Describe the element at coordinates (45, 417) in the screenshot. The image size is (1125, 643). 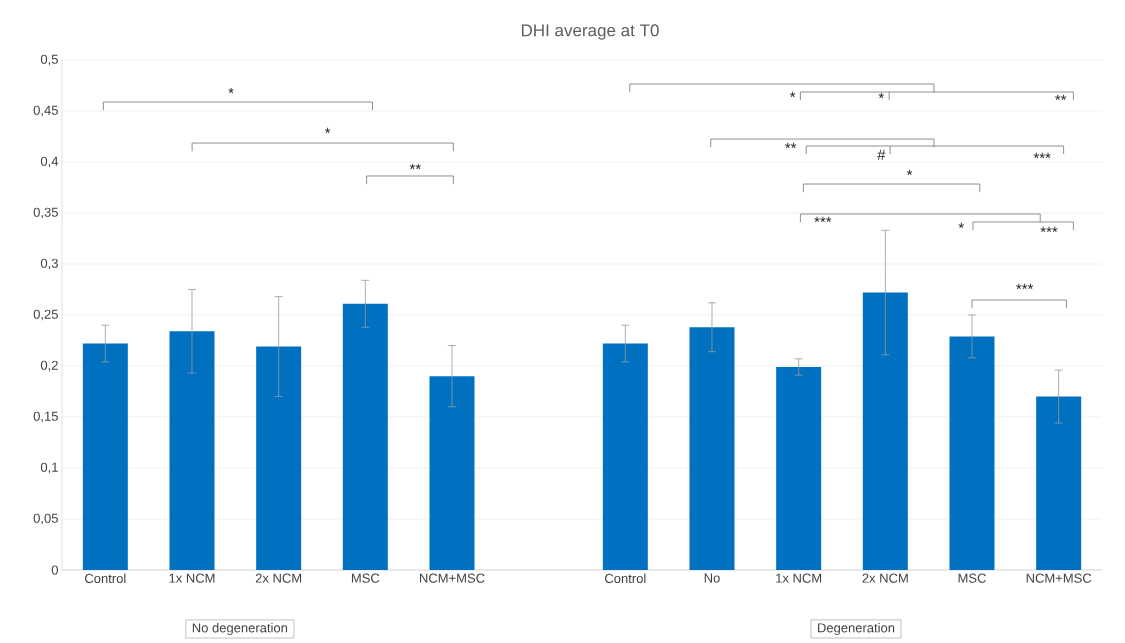
I see `y-tick-label: 0,15` at that location.